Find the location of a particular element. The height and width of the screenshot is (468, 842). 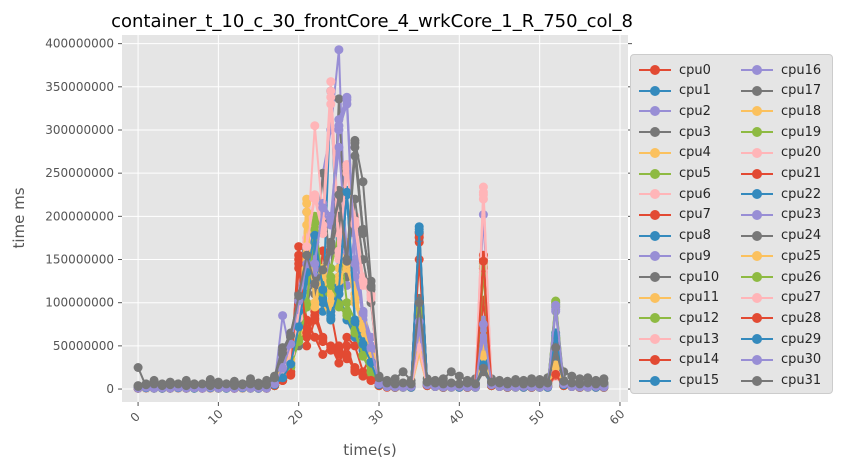

legend-item-cpu6: cpu6 is located at coordinates (675, 194).